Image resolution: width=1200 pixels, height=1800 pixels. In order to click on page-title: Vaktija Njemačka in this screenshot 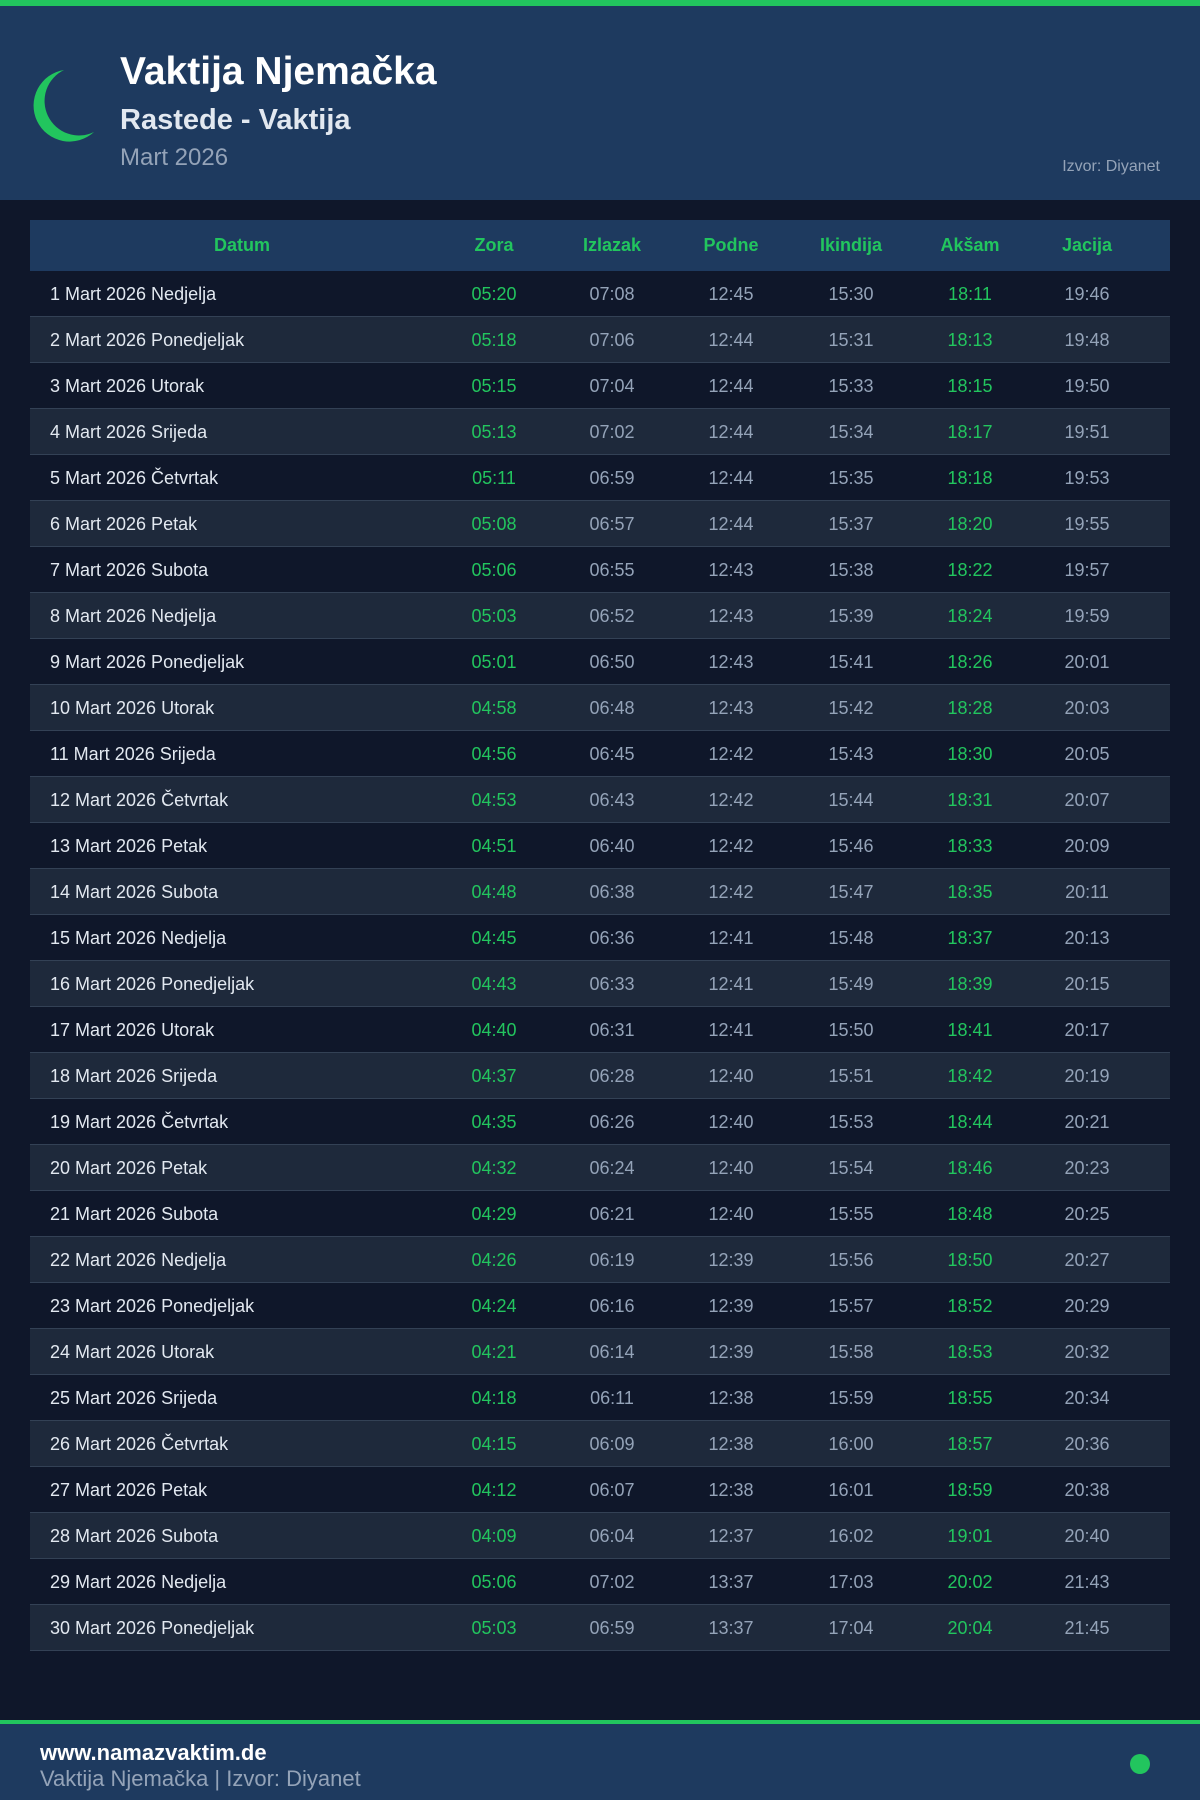, I will do `click(278, 71)`.